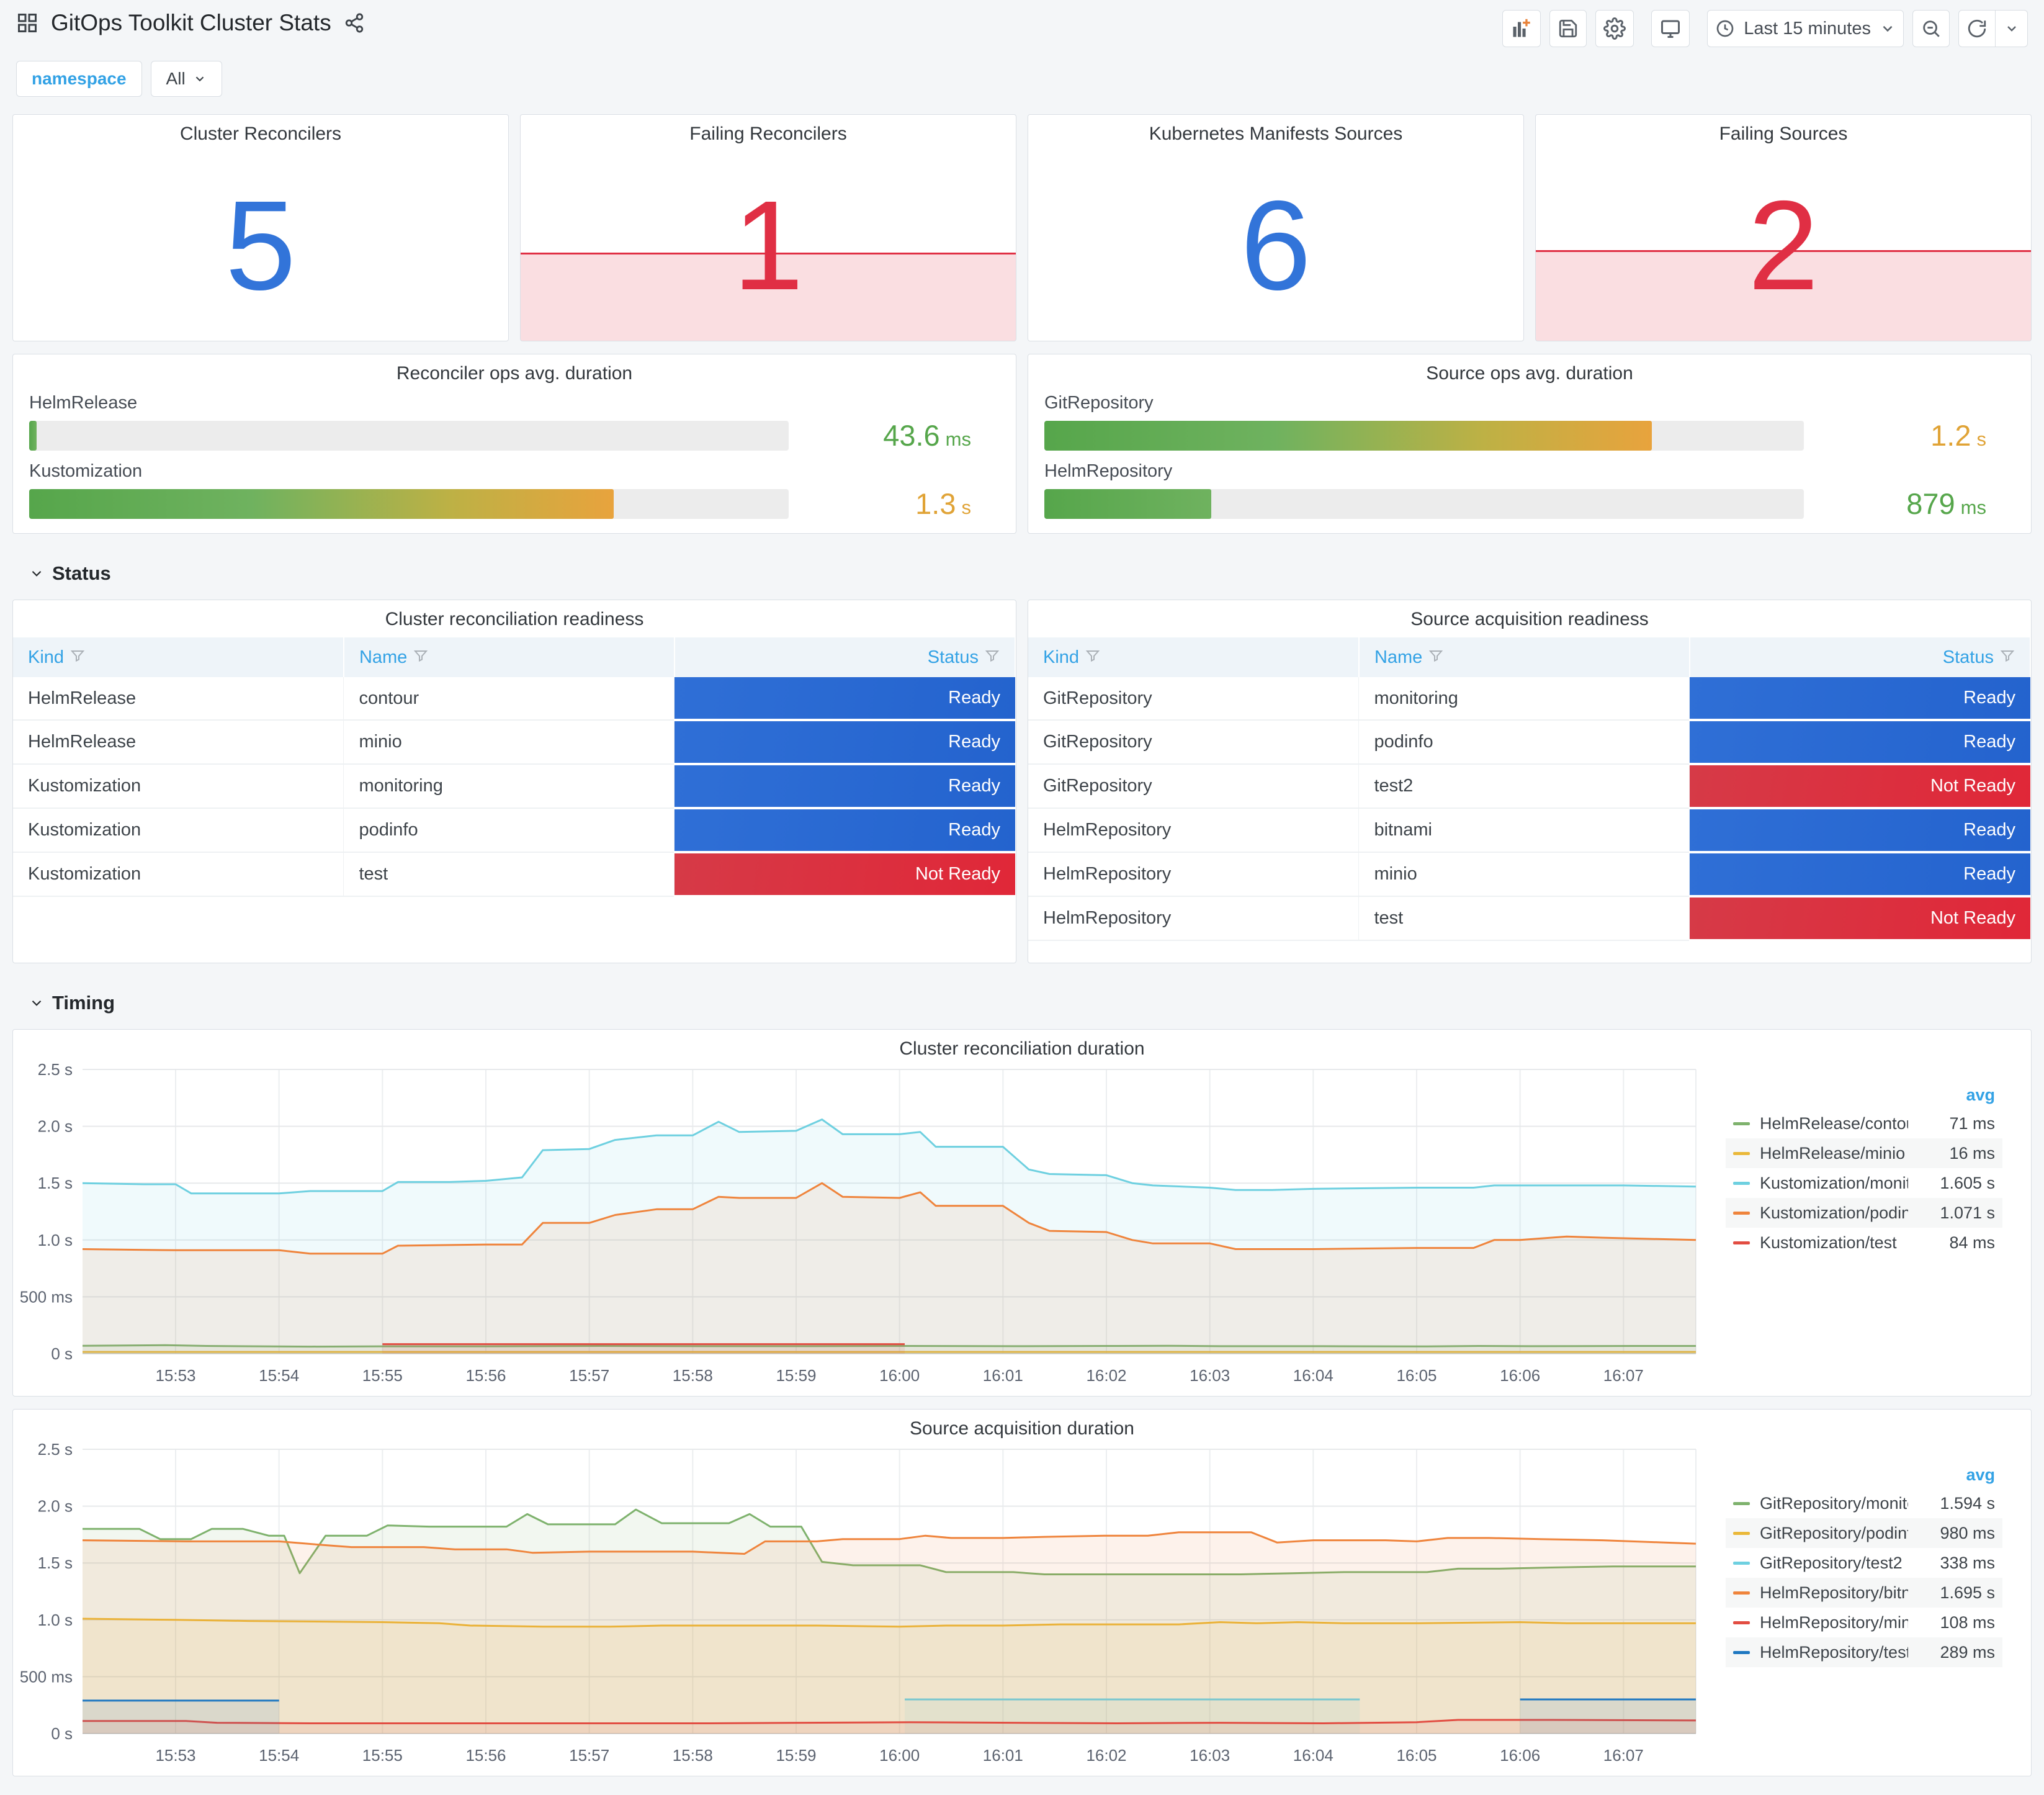  I want to click on gauge-bar, so click(321, 503).